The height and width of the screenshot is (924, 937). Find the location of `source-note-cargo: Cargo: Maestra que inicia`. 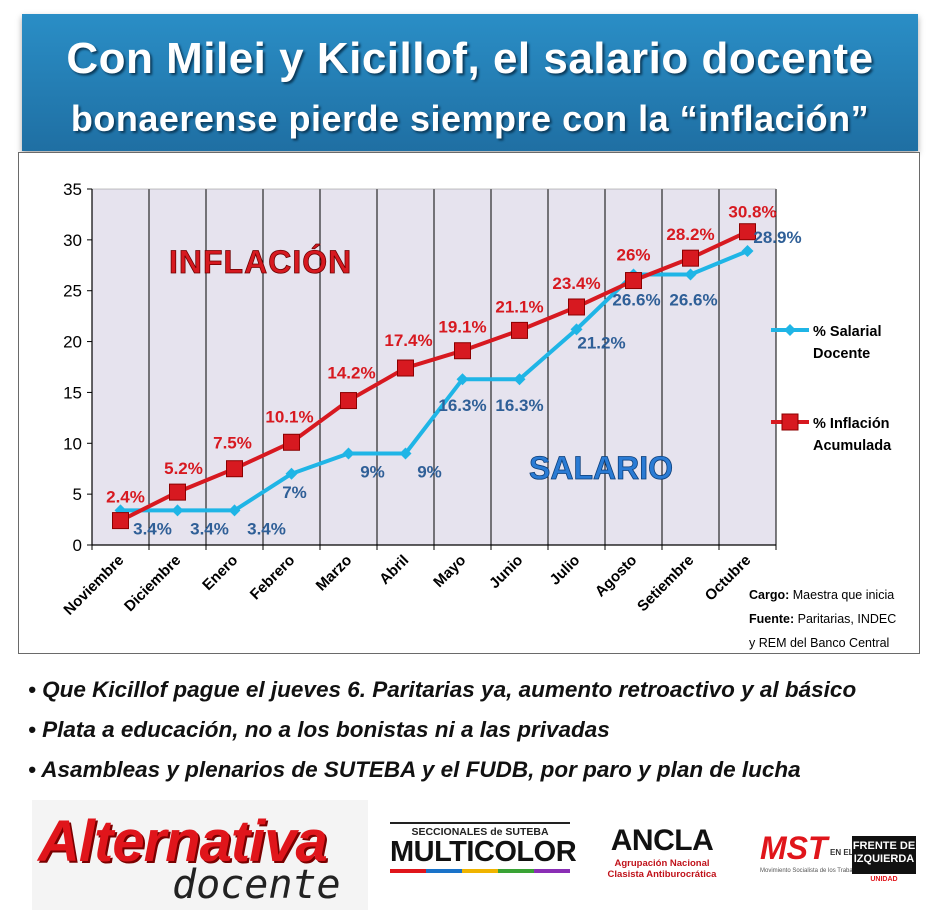

source-note-cargo: Cargo: Maestra que inicia is located at coordinates (821, 595).